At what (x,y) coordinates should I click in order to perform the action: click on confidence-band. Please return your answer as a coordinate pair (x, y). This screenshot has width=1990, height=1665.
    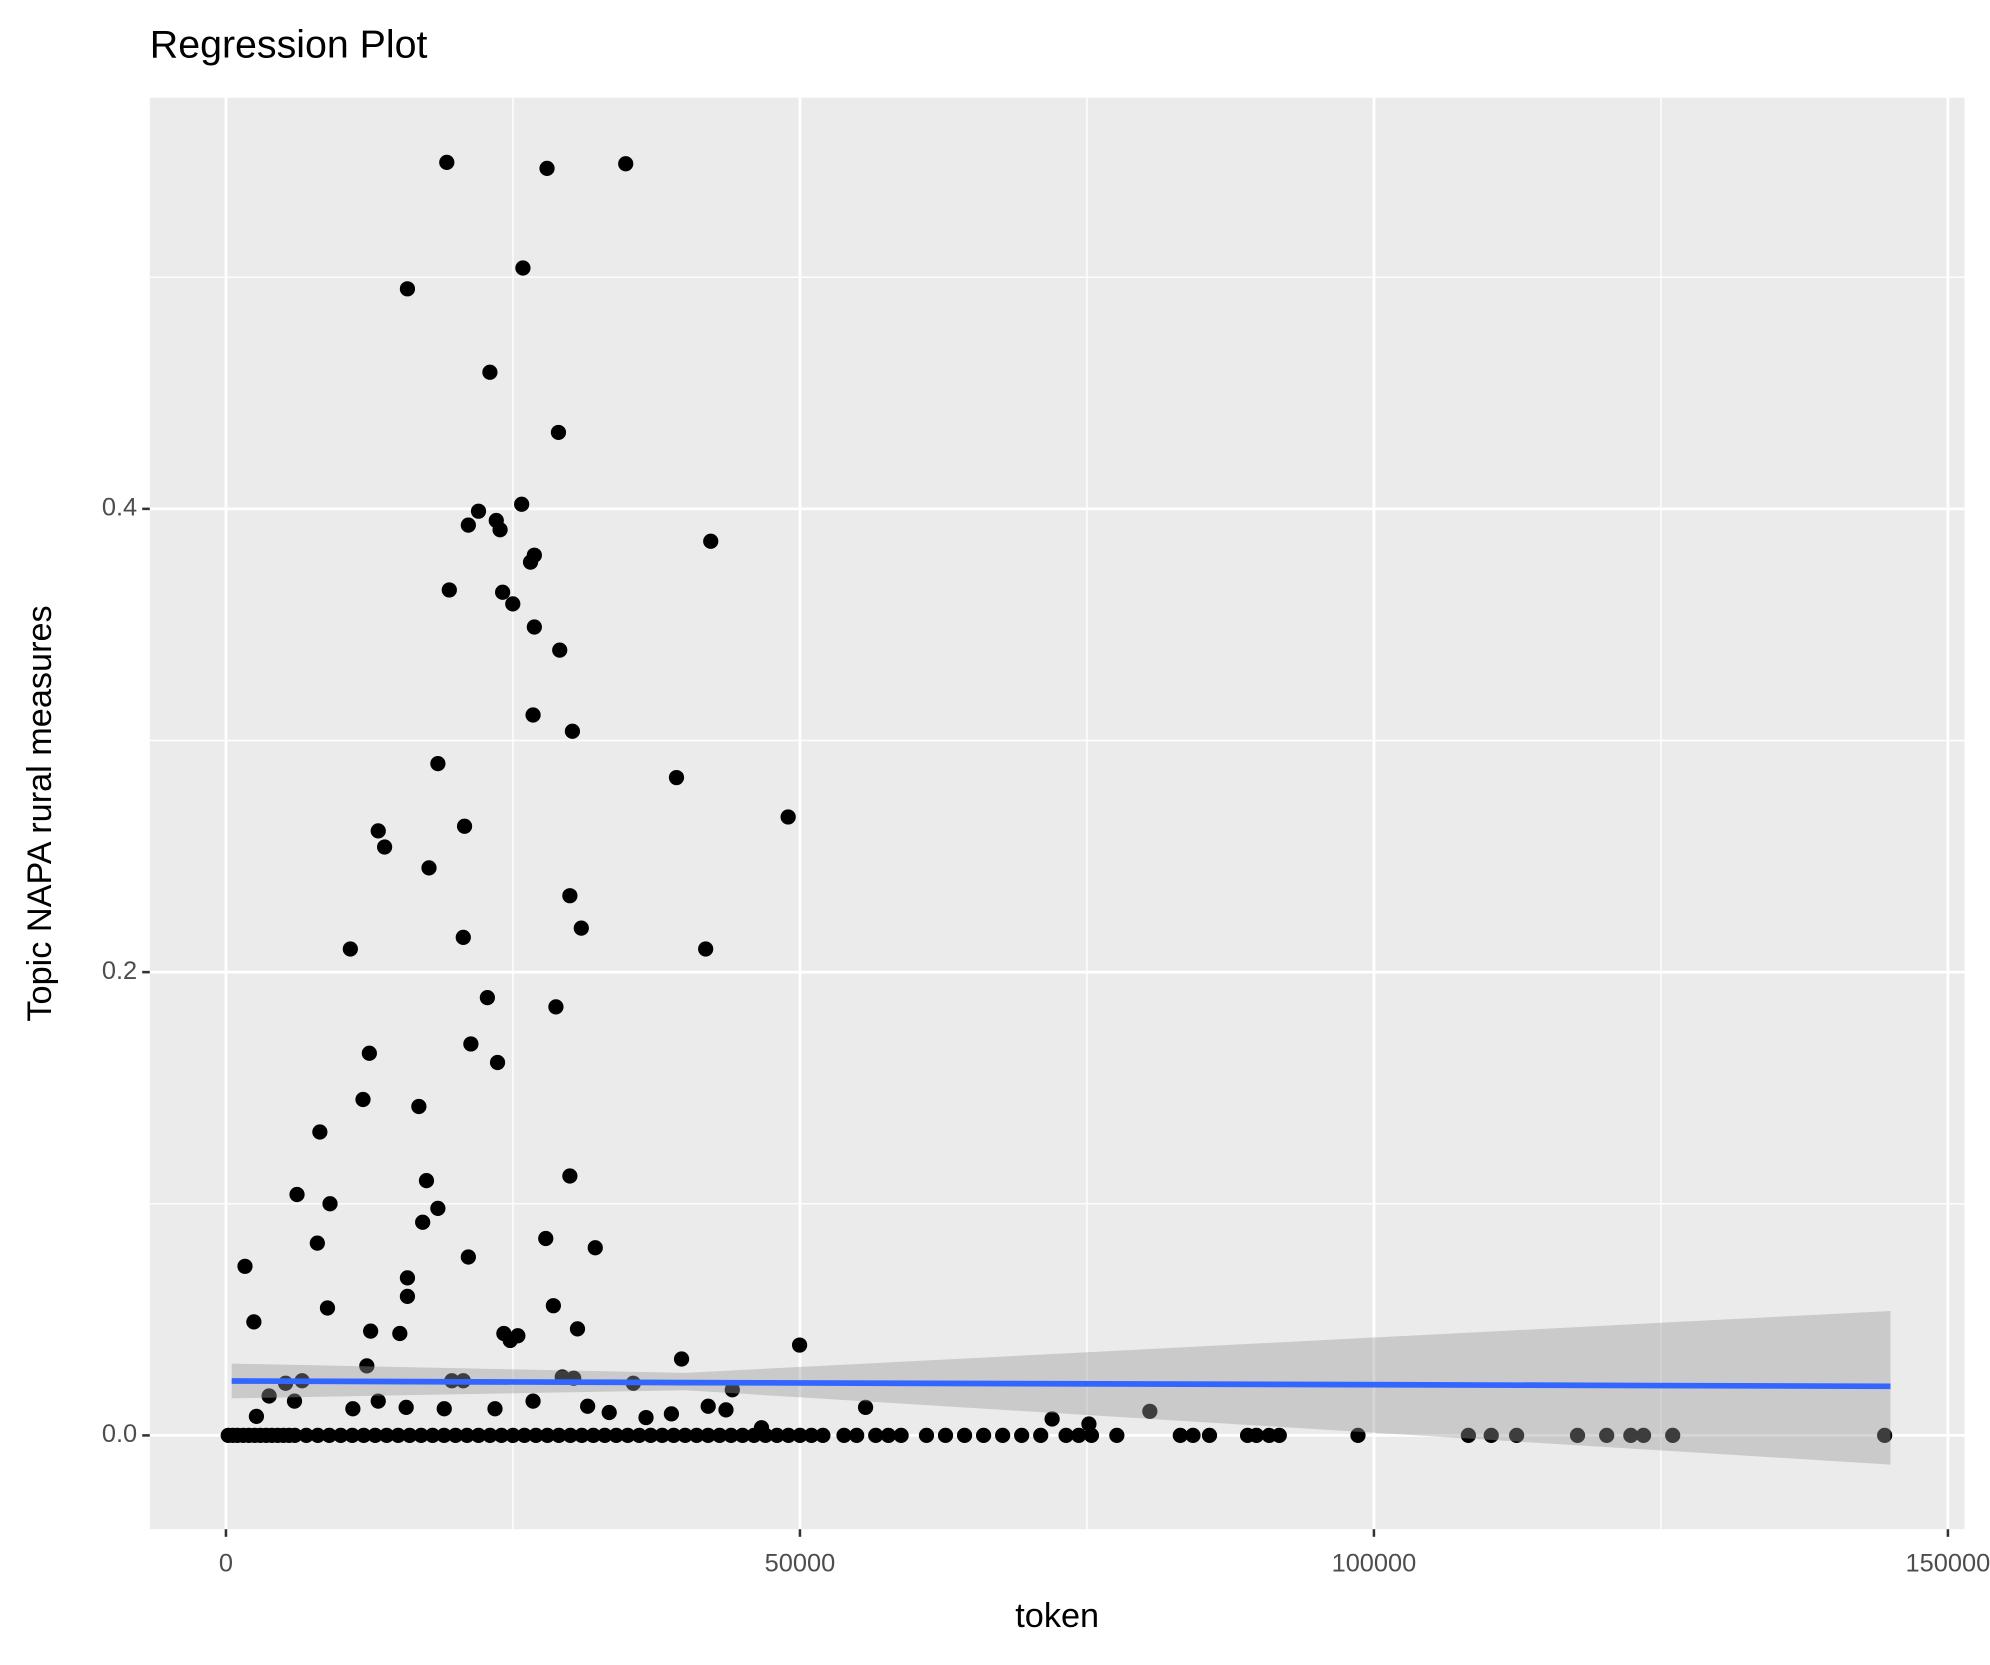
    Looking at the image, I should click on (1061, 1388).